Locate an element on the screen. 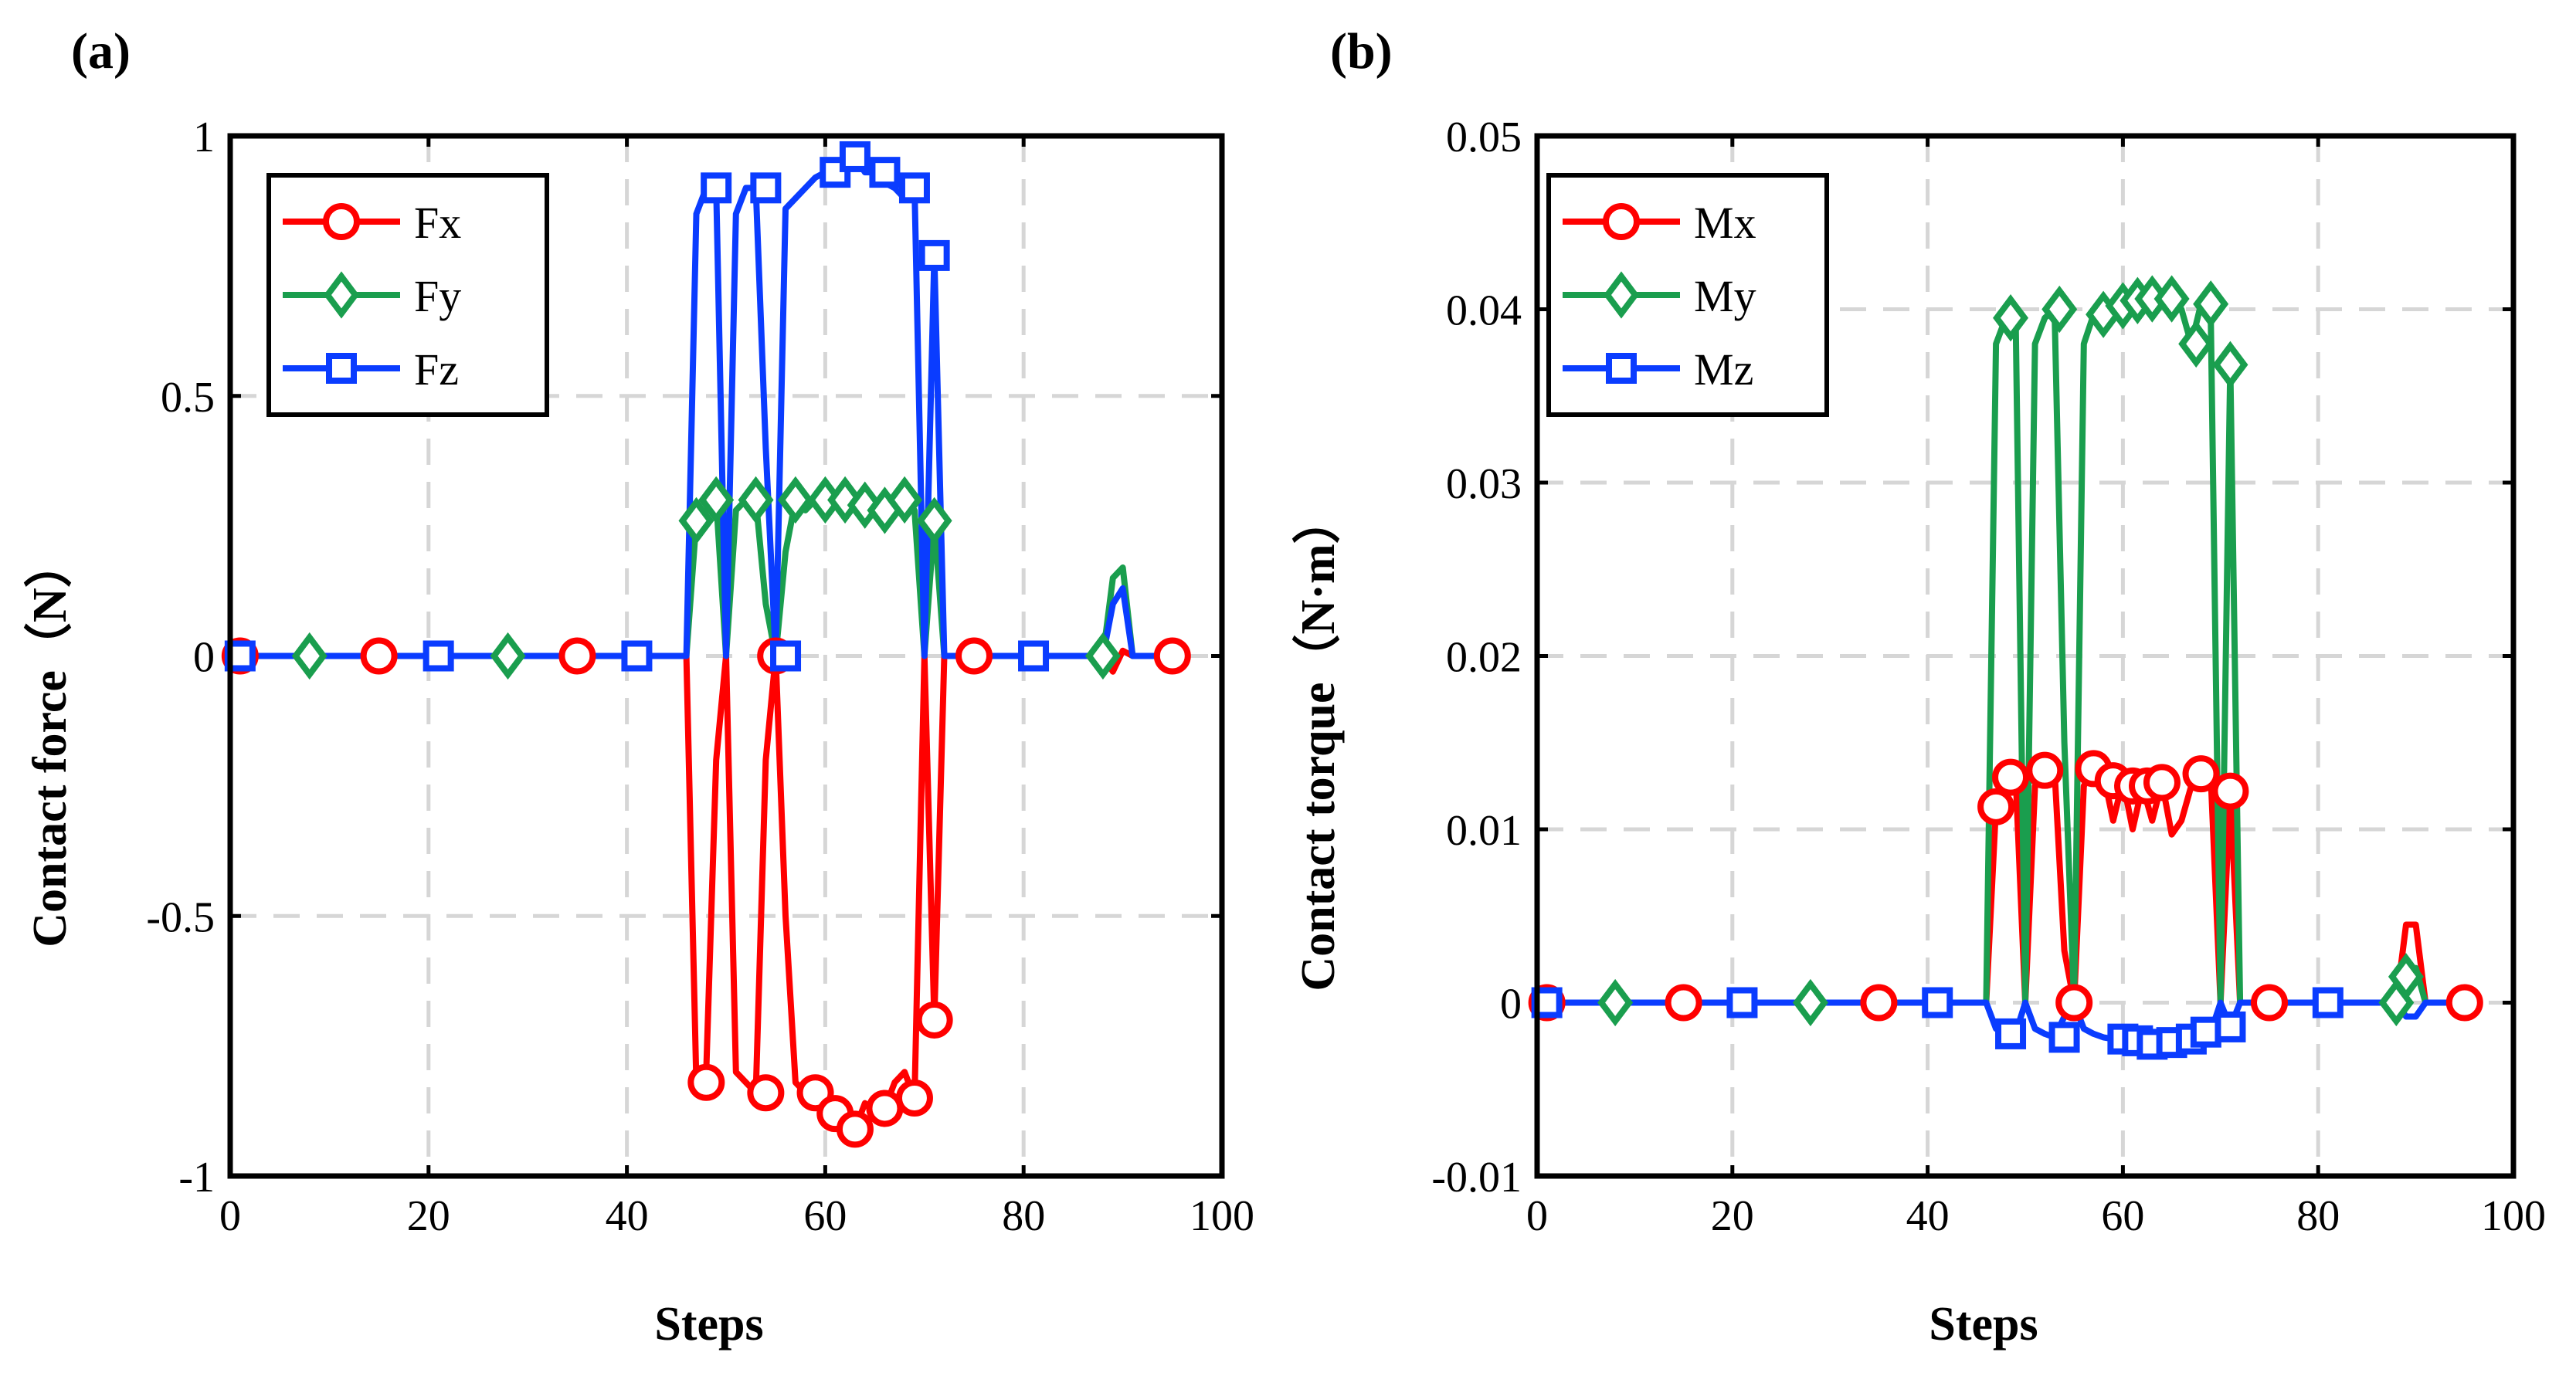 This screenshot has width=2576, height=1376. x-tick-label-b: 40 is located at coordinates (1928, 1216).